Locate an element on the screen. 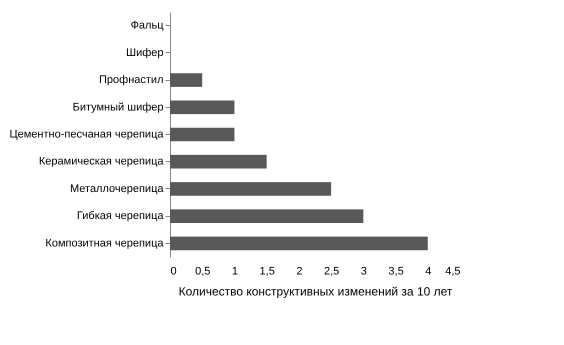  x-tick-label: 3 is located at coordinates (363, 272).